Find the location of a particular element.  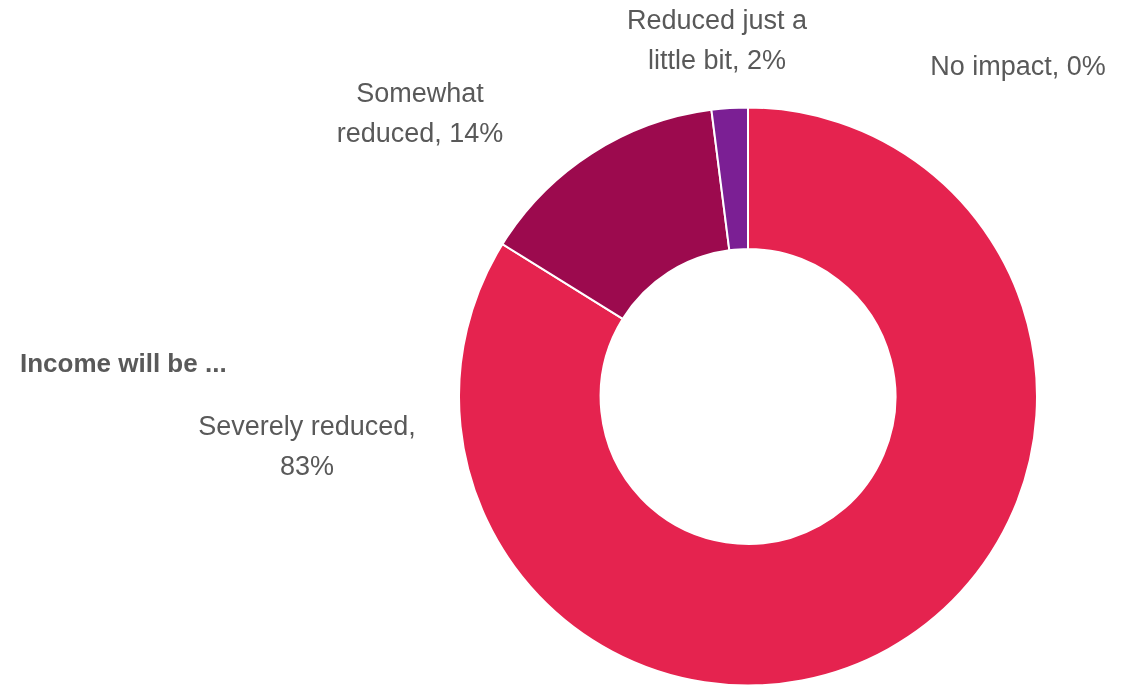

slice-label: Severely reduced, 83% is located at coordinates (307, 446).